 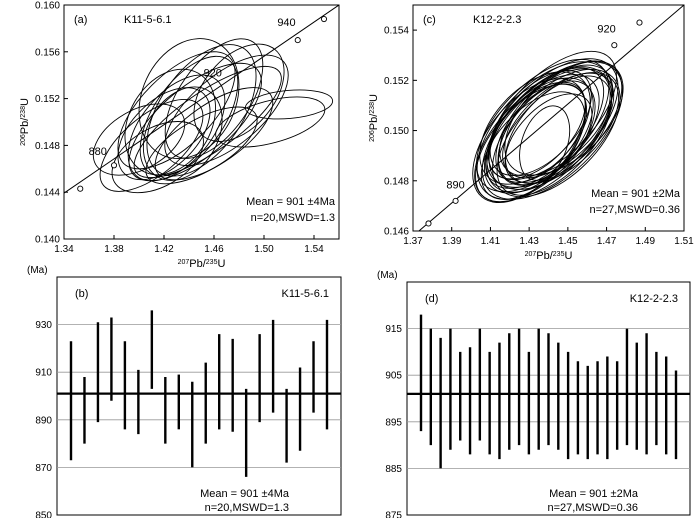 I want to click on x-tick-label: 1.49, so click(x=646, y=241).